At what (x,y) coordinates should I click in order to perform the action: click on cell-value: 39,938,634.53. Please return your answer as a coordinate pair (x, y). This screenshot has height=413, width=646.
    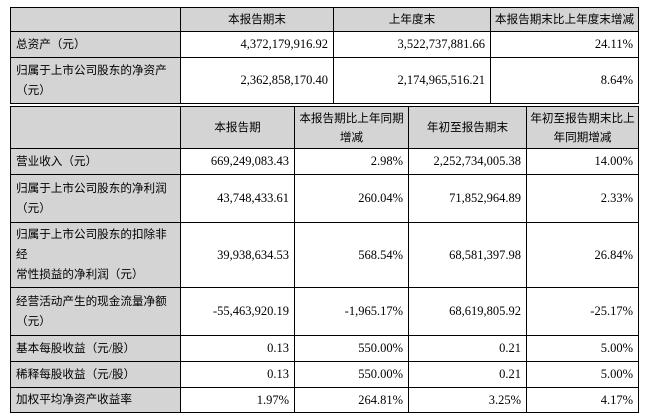
    Looking at the image, I should click on (237, 255).